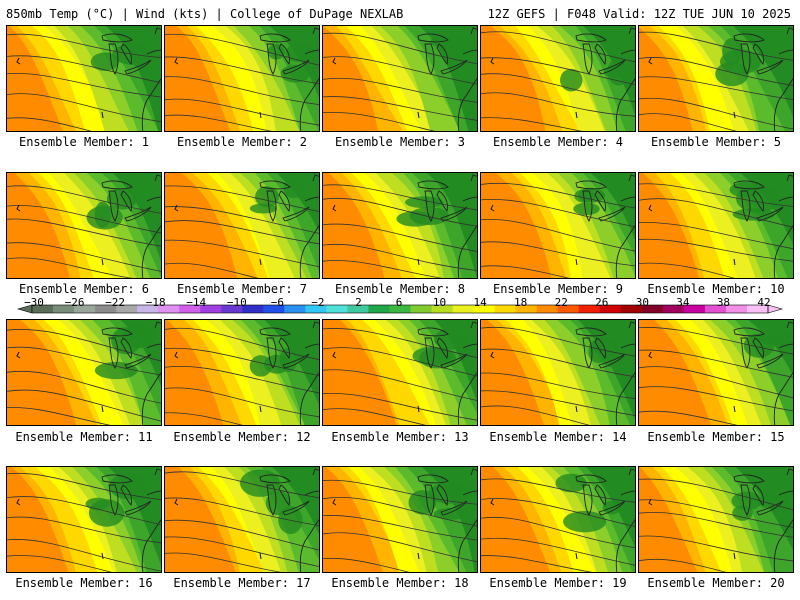  I want to click on ensemble-member-label: Ensemble Member: 18, so click(400, 583).